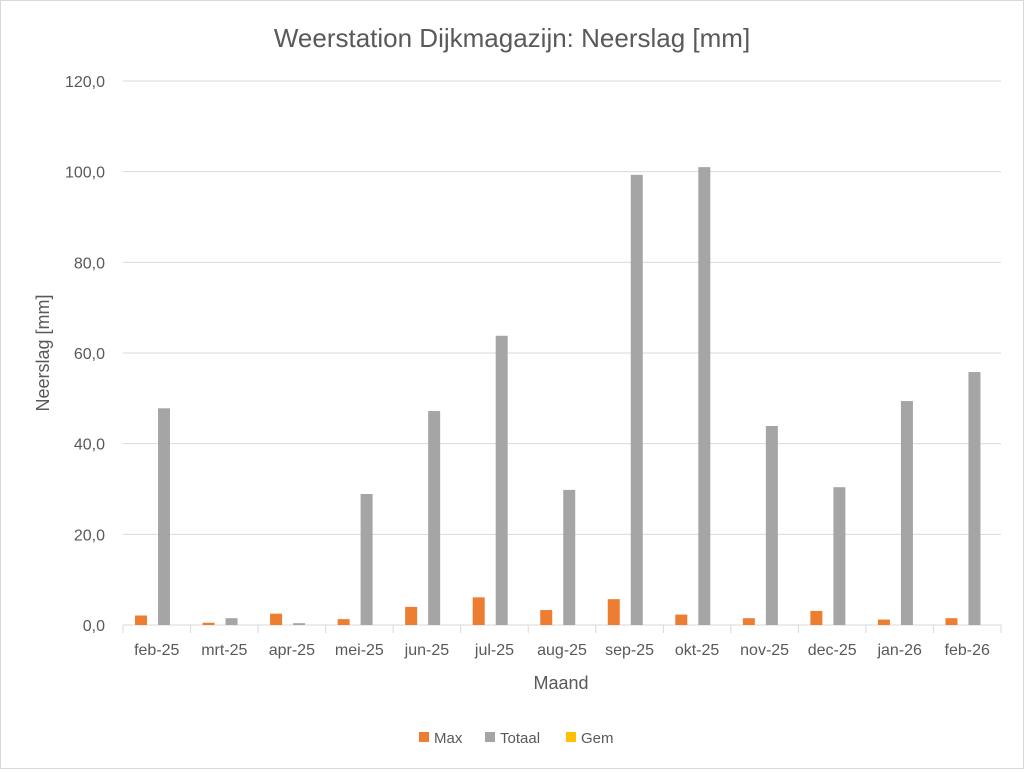 The image size is (1024, 773). I want to click on legend-swatch-max, so click(424, 737).